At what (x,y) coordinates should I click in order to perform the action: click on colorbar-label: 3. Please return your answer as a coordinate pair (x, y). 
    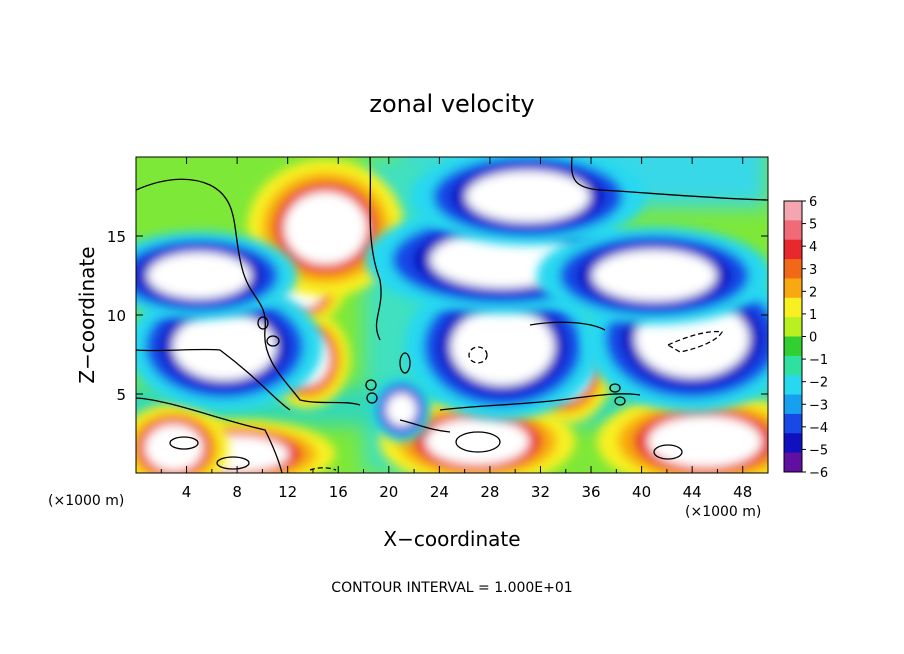
    Looking at the image, I should click on (813, 270).